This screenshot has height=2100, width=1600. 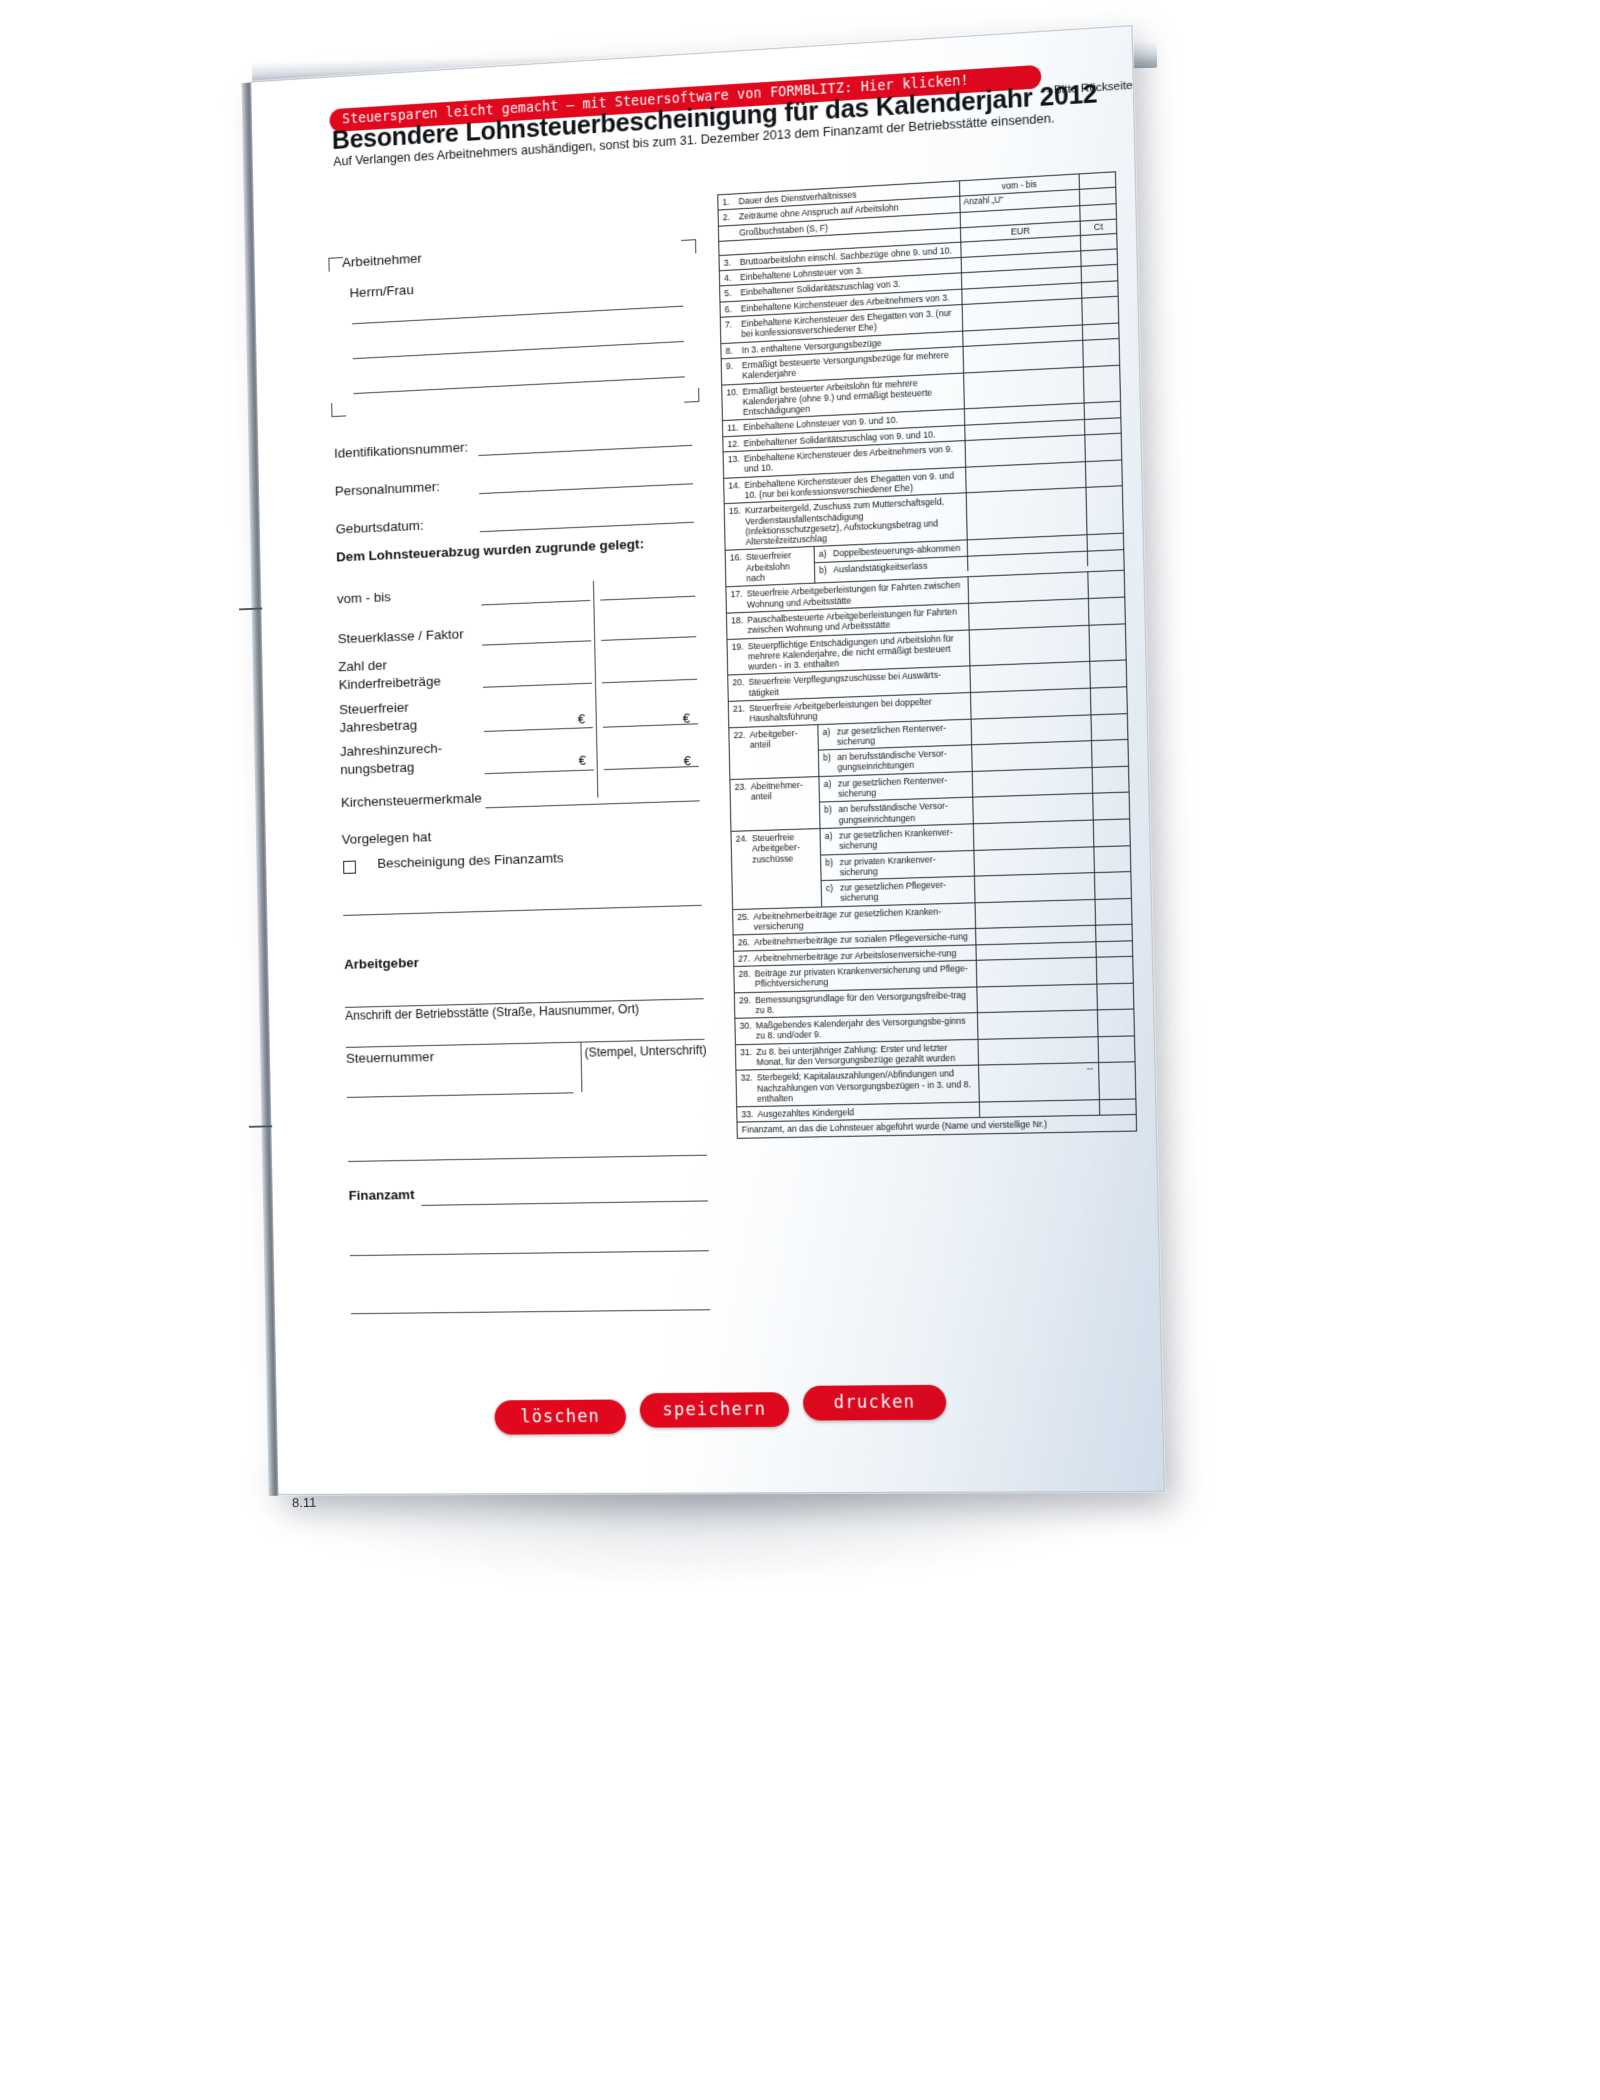 I want to click on vom-bis-input-right, so click(x=648, y=598).